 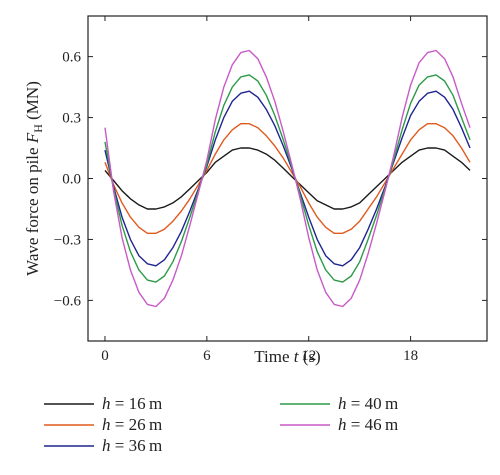 I want to click on x-axis-label: Time t (s), so click(x=287, y=356).